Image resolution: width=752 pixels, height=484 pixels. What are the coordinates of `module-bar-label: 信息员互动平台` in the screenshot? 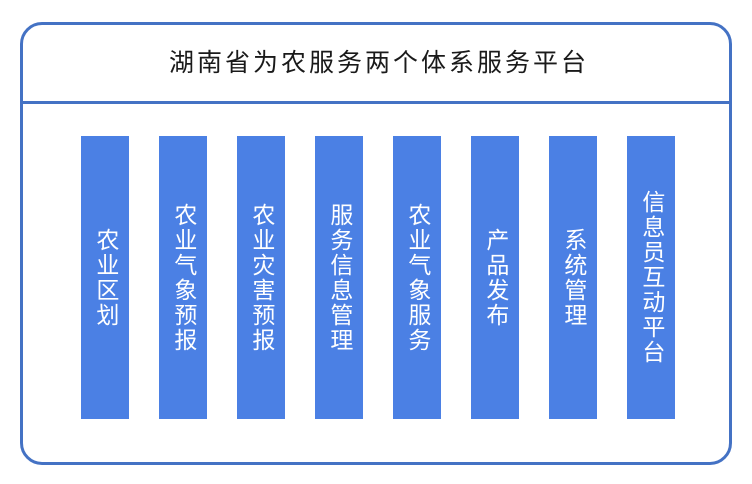 It's located at (651, 277).